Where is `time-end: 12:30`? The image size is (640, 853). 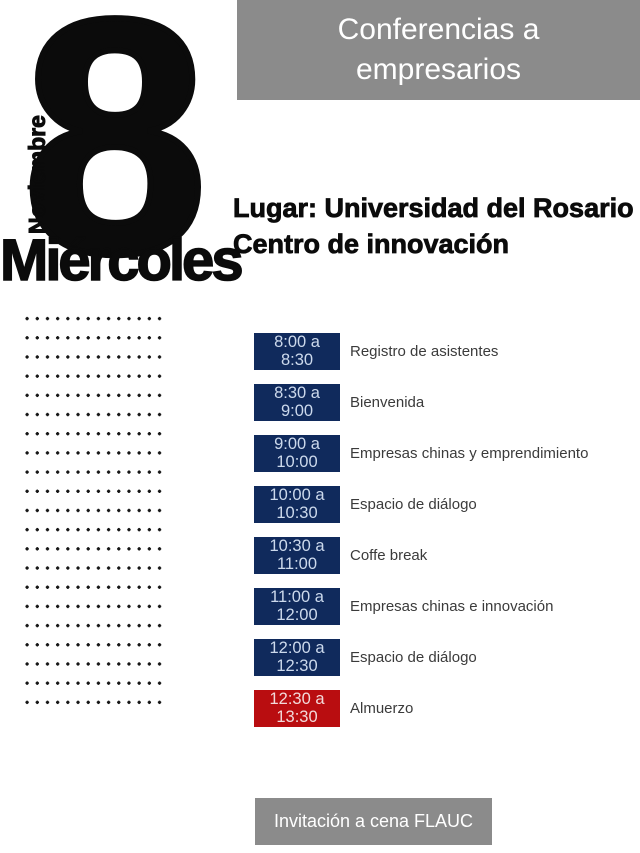
time-end: 12:30 is located at coordinates (297, 665).